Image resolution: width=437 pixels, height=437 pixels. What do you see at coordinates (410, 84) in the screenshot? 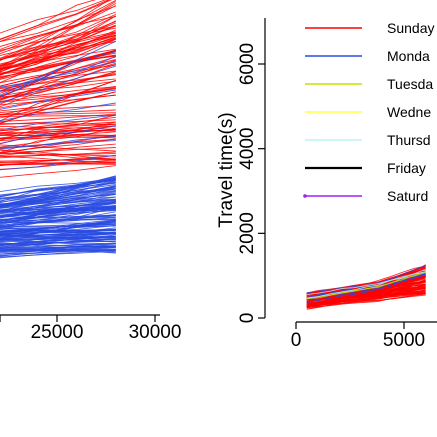
I see `legend-label: Tuesda` at bounding box center [410, 84].